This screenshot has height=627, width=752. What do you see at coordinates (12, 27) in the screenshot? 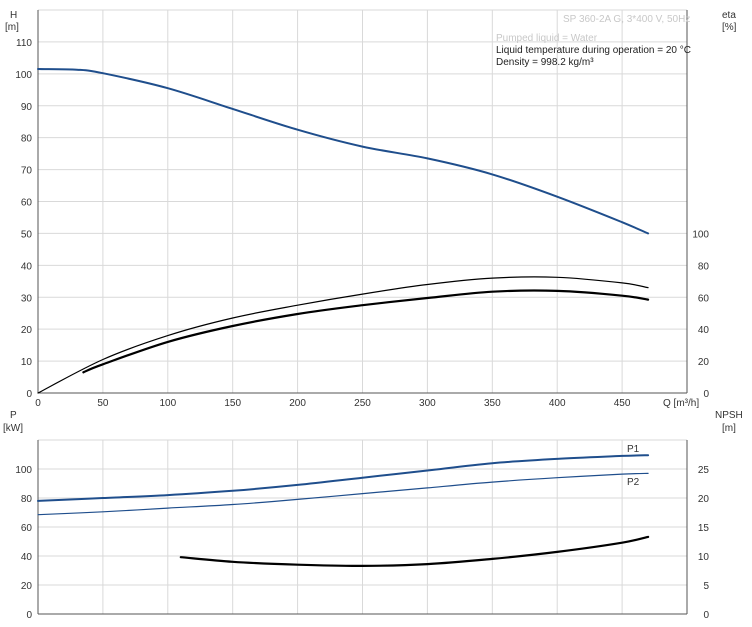
I see `h-axis-unit: [m]` at bounding box center [12, 27].